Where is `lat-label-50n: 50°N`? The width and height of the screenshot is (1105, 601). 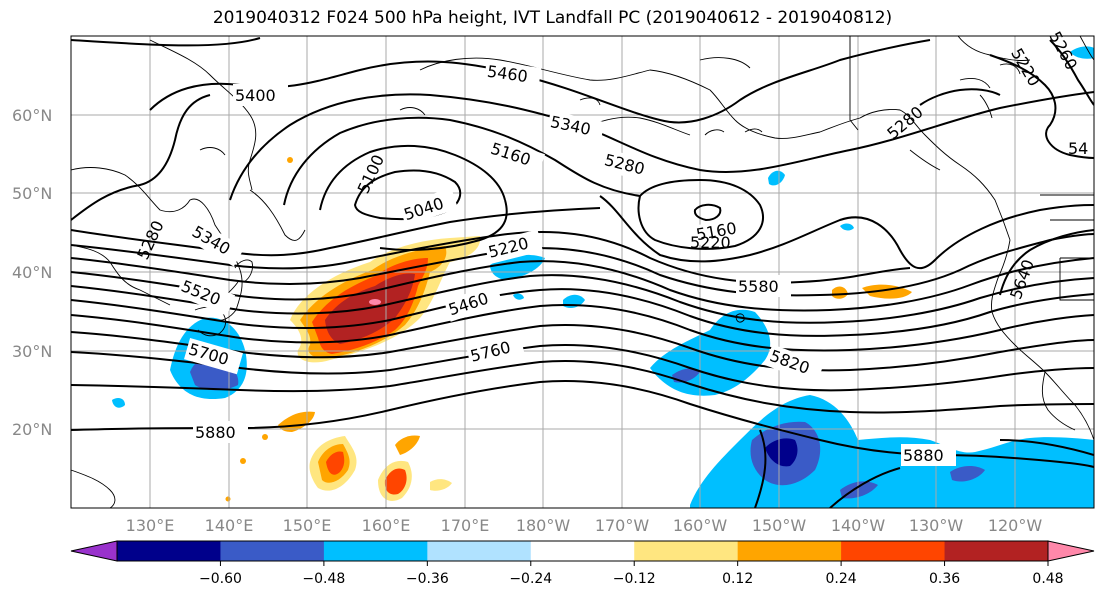
lat-label-50n: 50°N is located at coordinates (32, 193).